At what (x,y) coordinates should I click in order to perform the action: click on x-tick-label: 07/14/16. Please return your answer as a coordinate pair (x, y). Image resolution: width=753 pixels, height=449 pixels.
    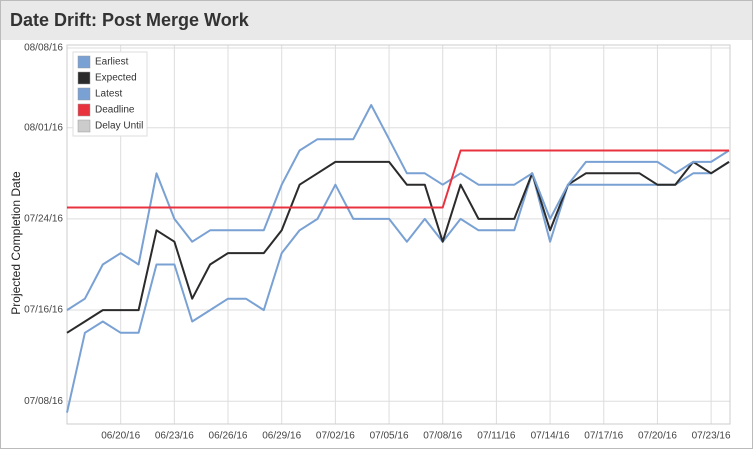
    Looking at the image, I should click on (550, 436).